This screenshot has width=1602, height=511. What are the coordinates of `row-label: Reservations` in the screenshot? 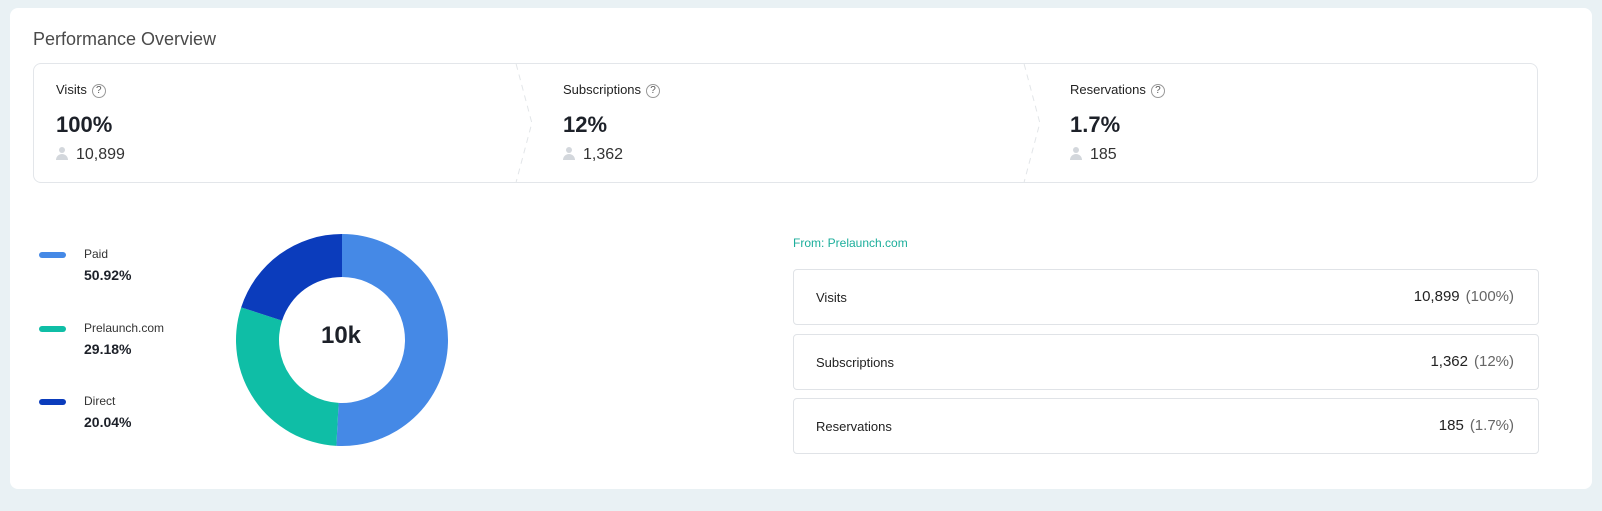 It's located at (854, 426).